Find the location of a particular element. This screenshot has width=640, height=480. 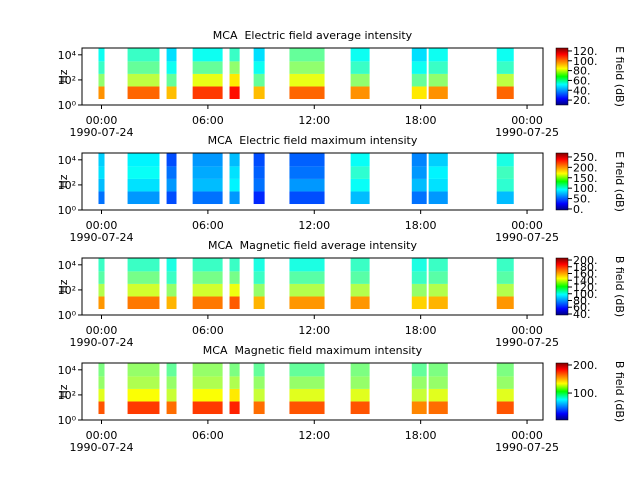

colorbar is located at coordinates (562, 181).